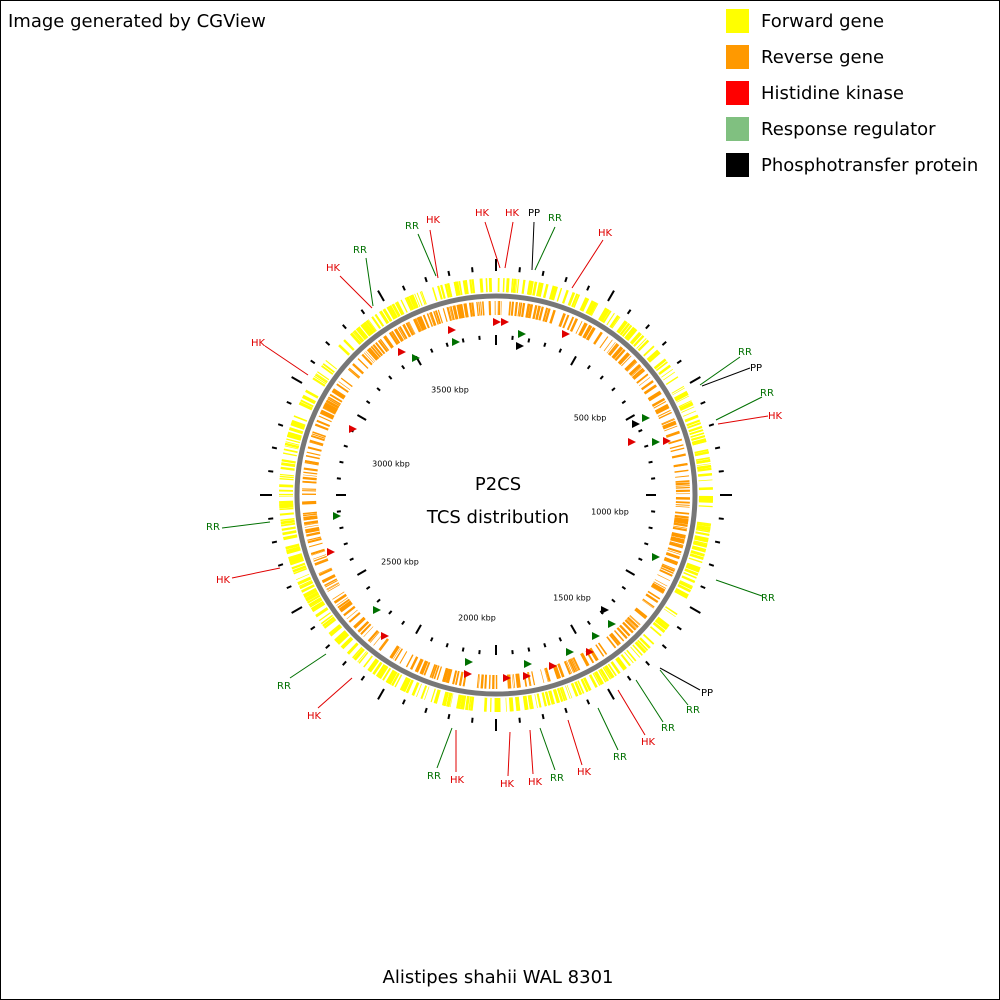  I want to click on center-title: P2CS, so click(498, 484).